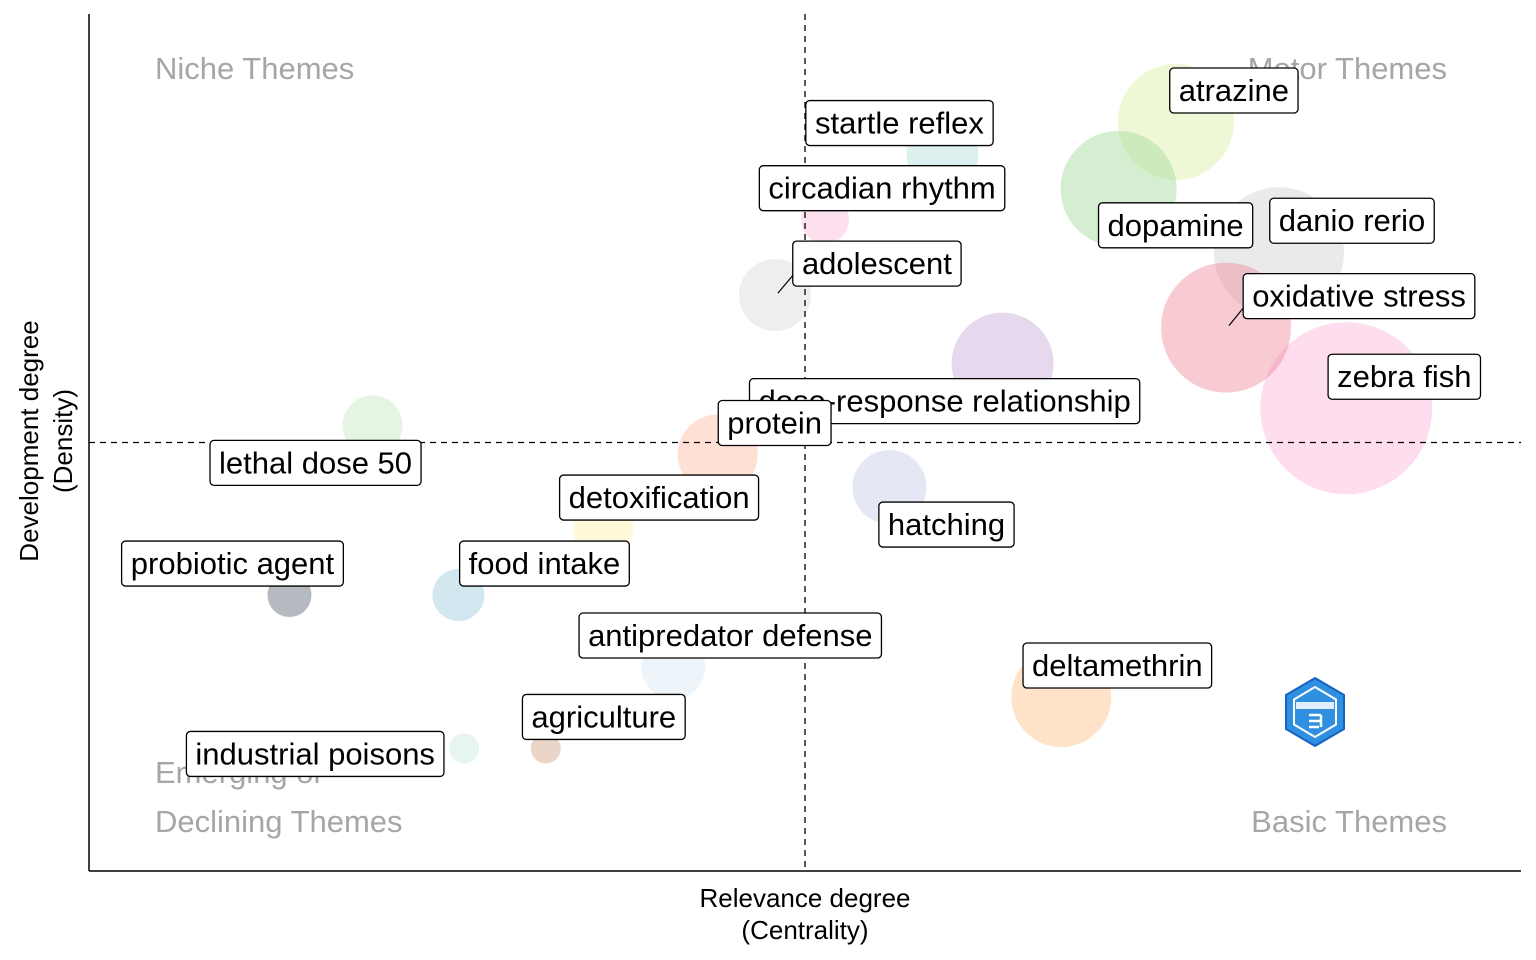 This screenshot has height=960, width=1536. I want to click on label-oxidative-stress: oxidative stress, so click(1352, 300).